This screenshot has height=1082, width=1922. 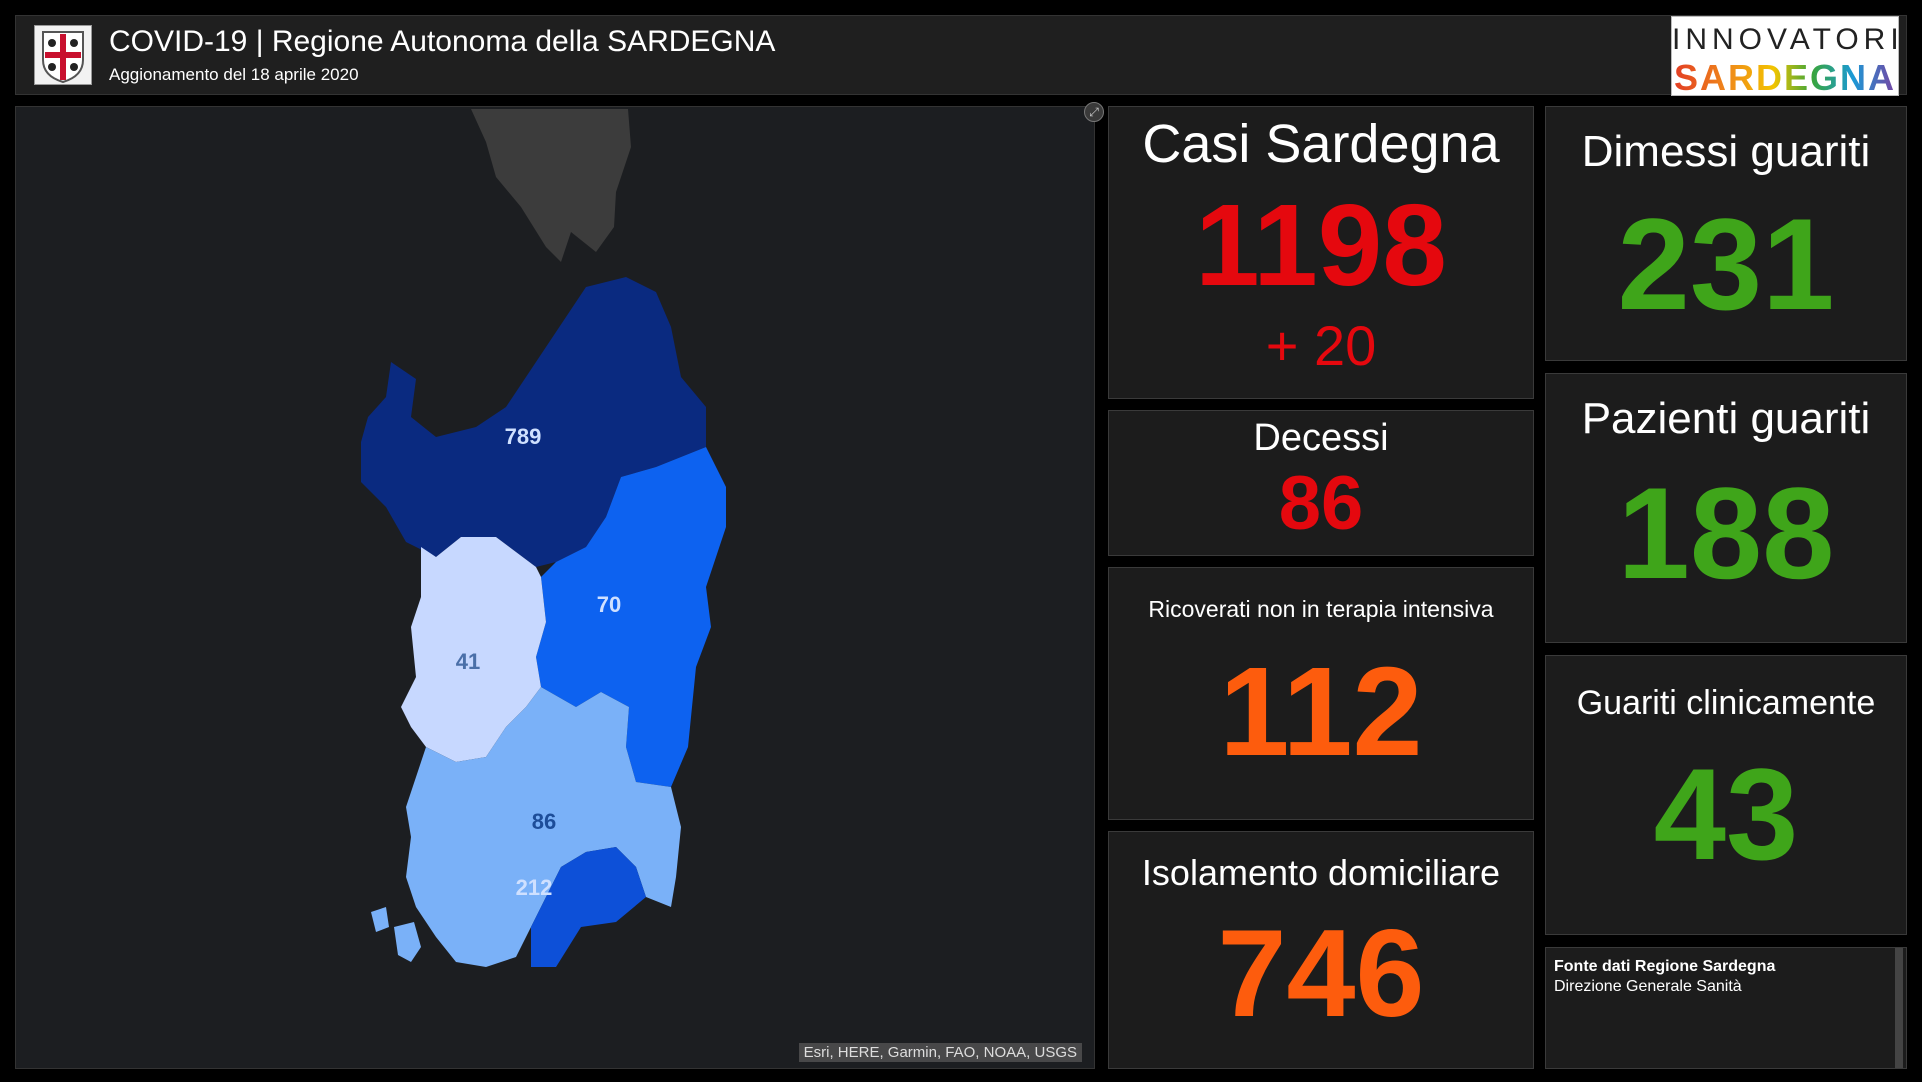 I want to click on card-label: Decessi, so click(x=1321, y=438).